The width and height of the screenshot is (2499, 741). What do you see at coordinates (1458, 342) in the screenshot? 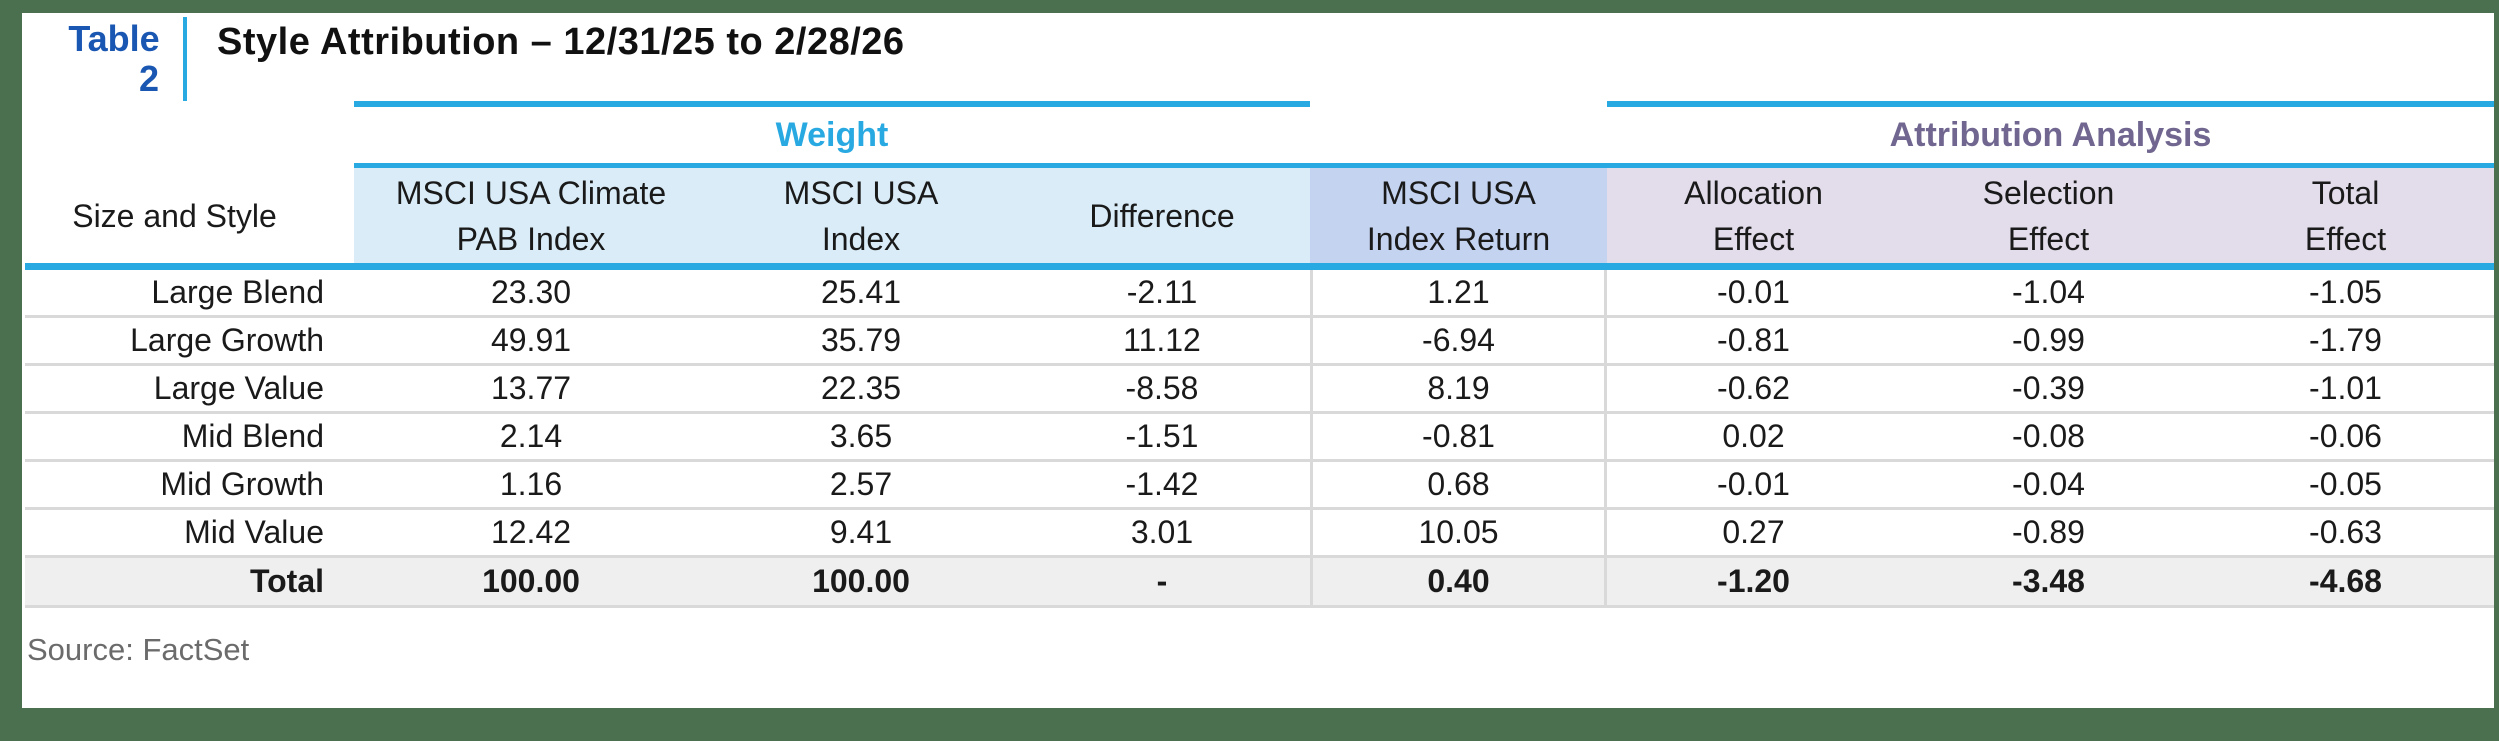
I see `cell-index-return: -6.94` at bounding box center [1458, 342].